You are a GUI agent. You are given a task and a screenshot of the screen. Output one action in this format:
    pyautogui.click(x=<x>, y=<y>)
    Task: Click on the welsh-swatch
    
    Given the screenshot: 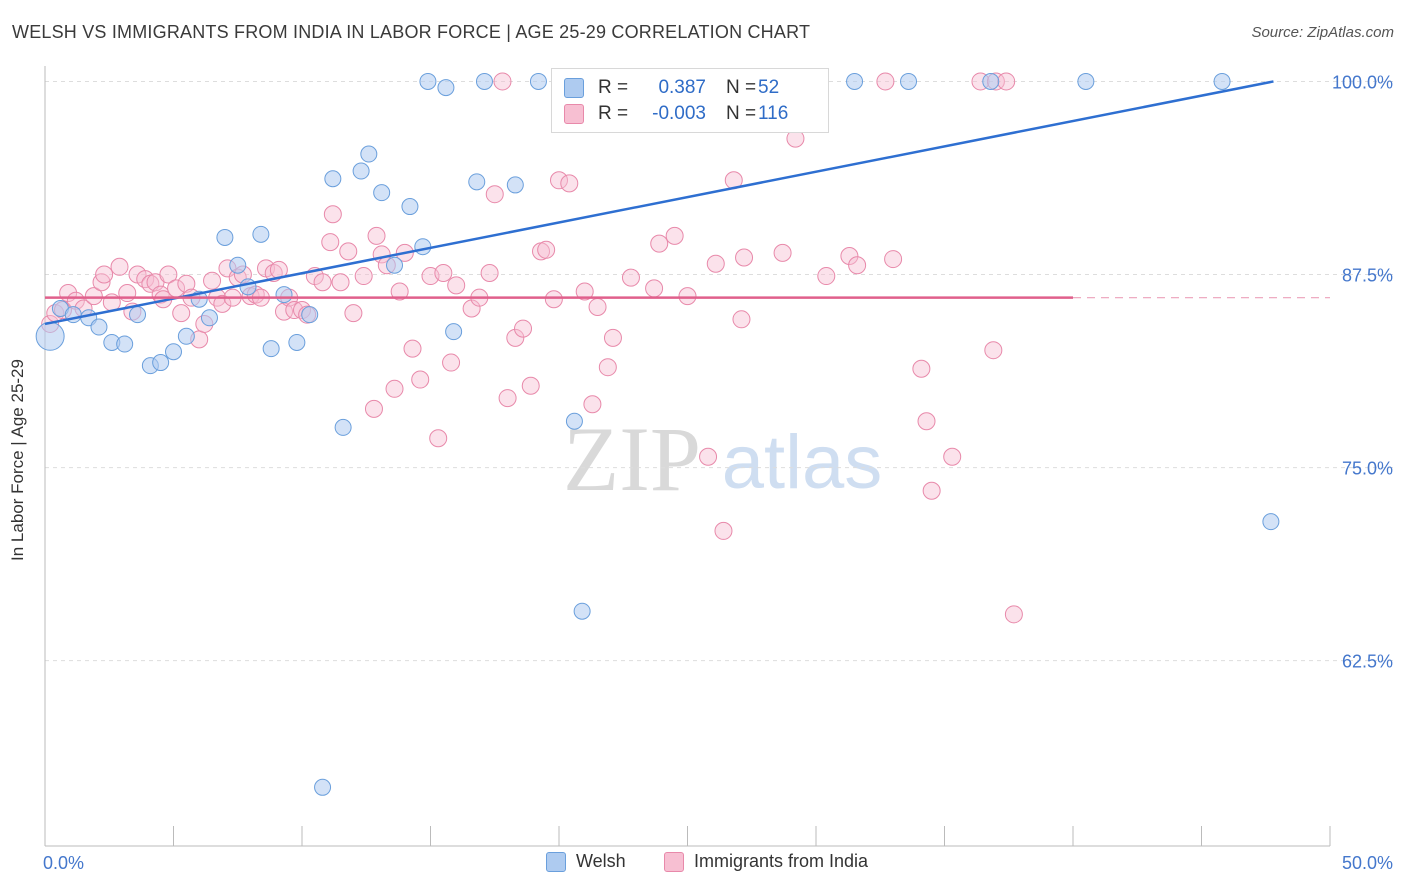 What is the action you would take?
    pyautogui.click(x=556, y=861)
    